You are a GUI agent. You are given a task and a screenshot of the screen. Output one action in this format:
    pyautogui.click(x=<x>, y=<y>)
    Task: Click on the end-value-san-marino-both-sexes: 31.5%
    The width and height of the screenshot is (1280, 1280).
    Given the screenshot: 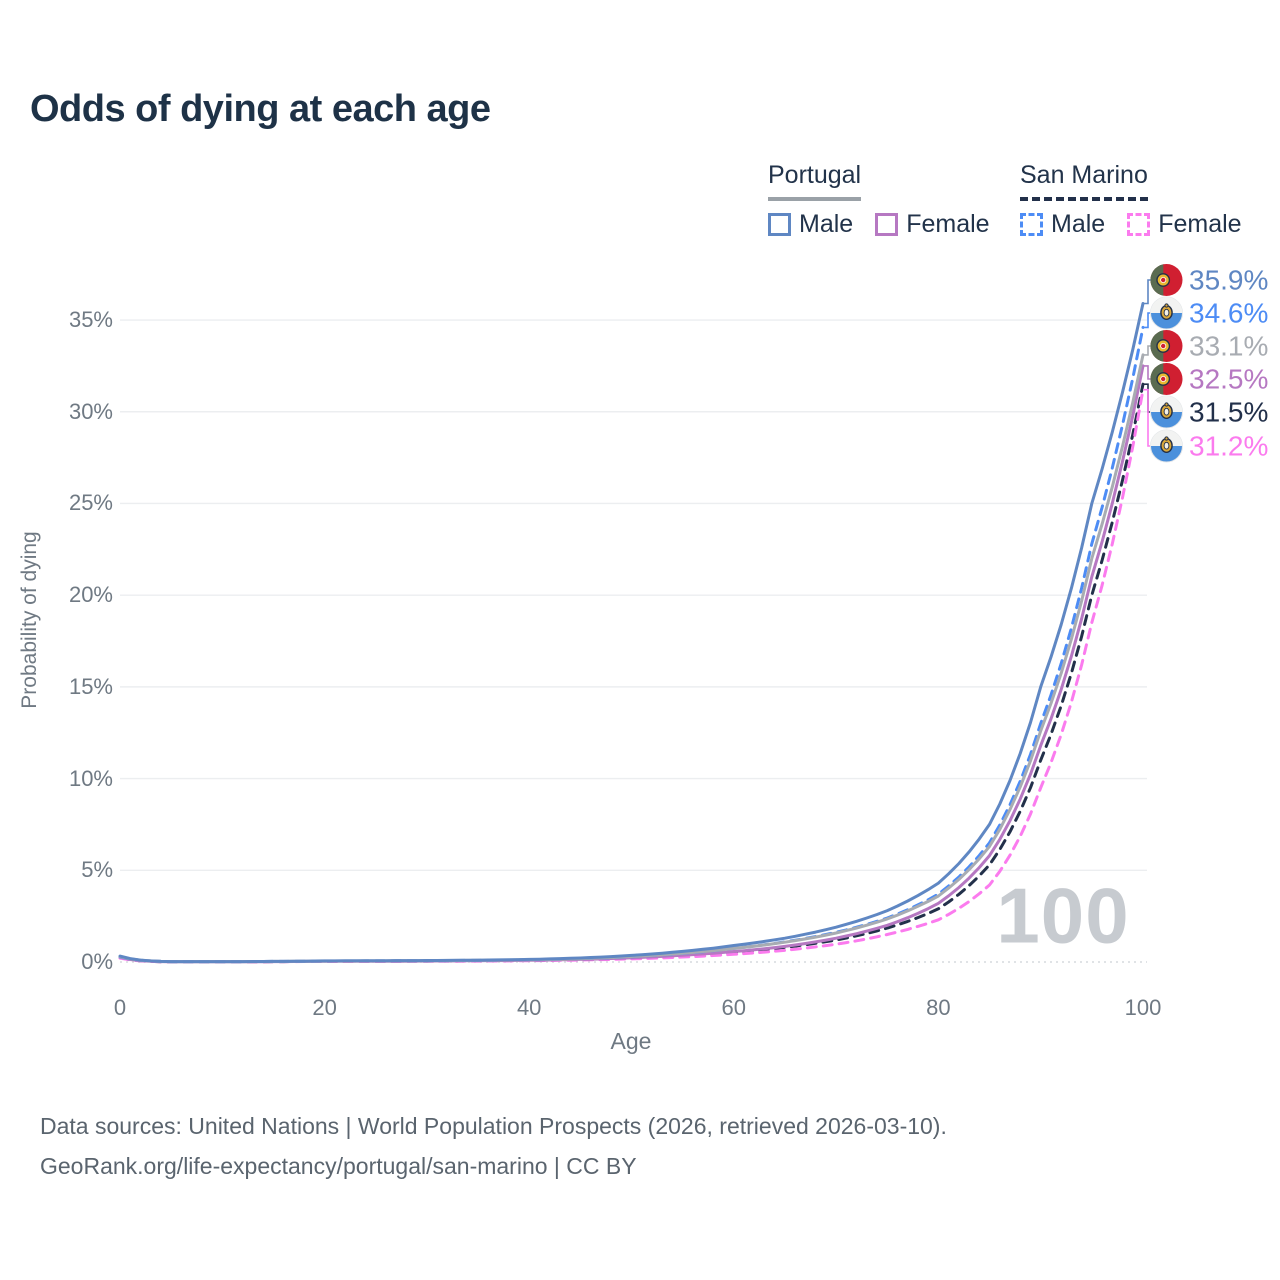 What is the action you would take?
    pyautogui.click(x=1229, y=411)
    